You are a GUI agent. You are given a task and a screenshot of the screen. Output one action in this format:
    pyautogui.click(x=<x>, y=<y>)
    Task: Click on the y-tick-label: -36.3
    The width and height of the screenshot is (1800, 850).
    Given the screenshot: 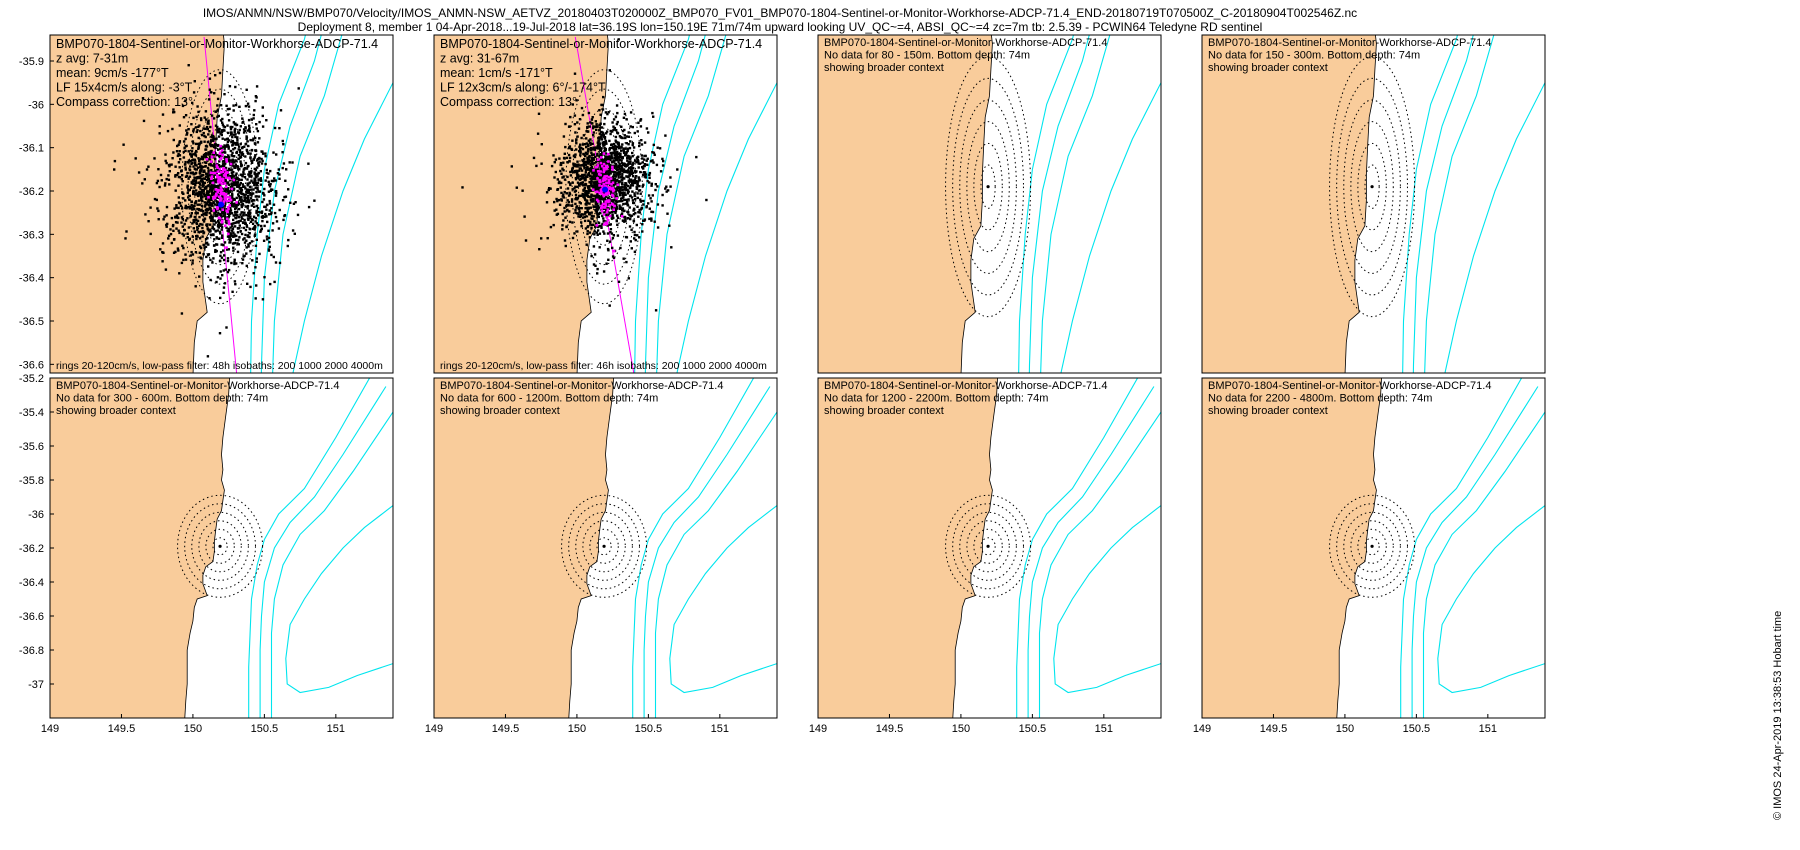 What is the action you would take?
    pyautogui.click(x=31, y=235)
    